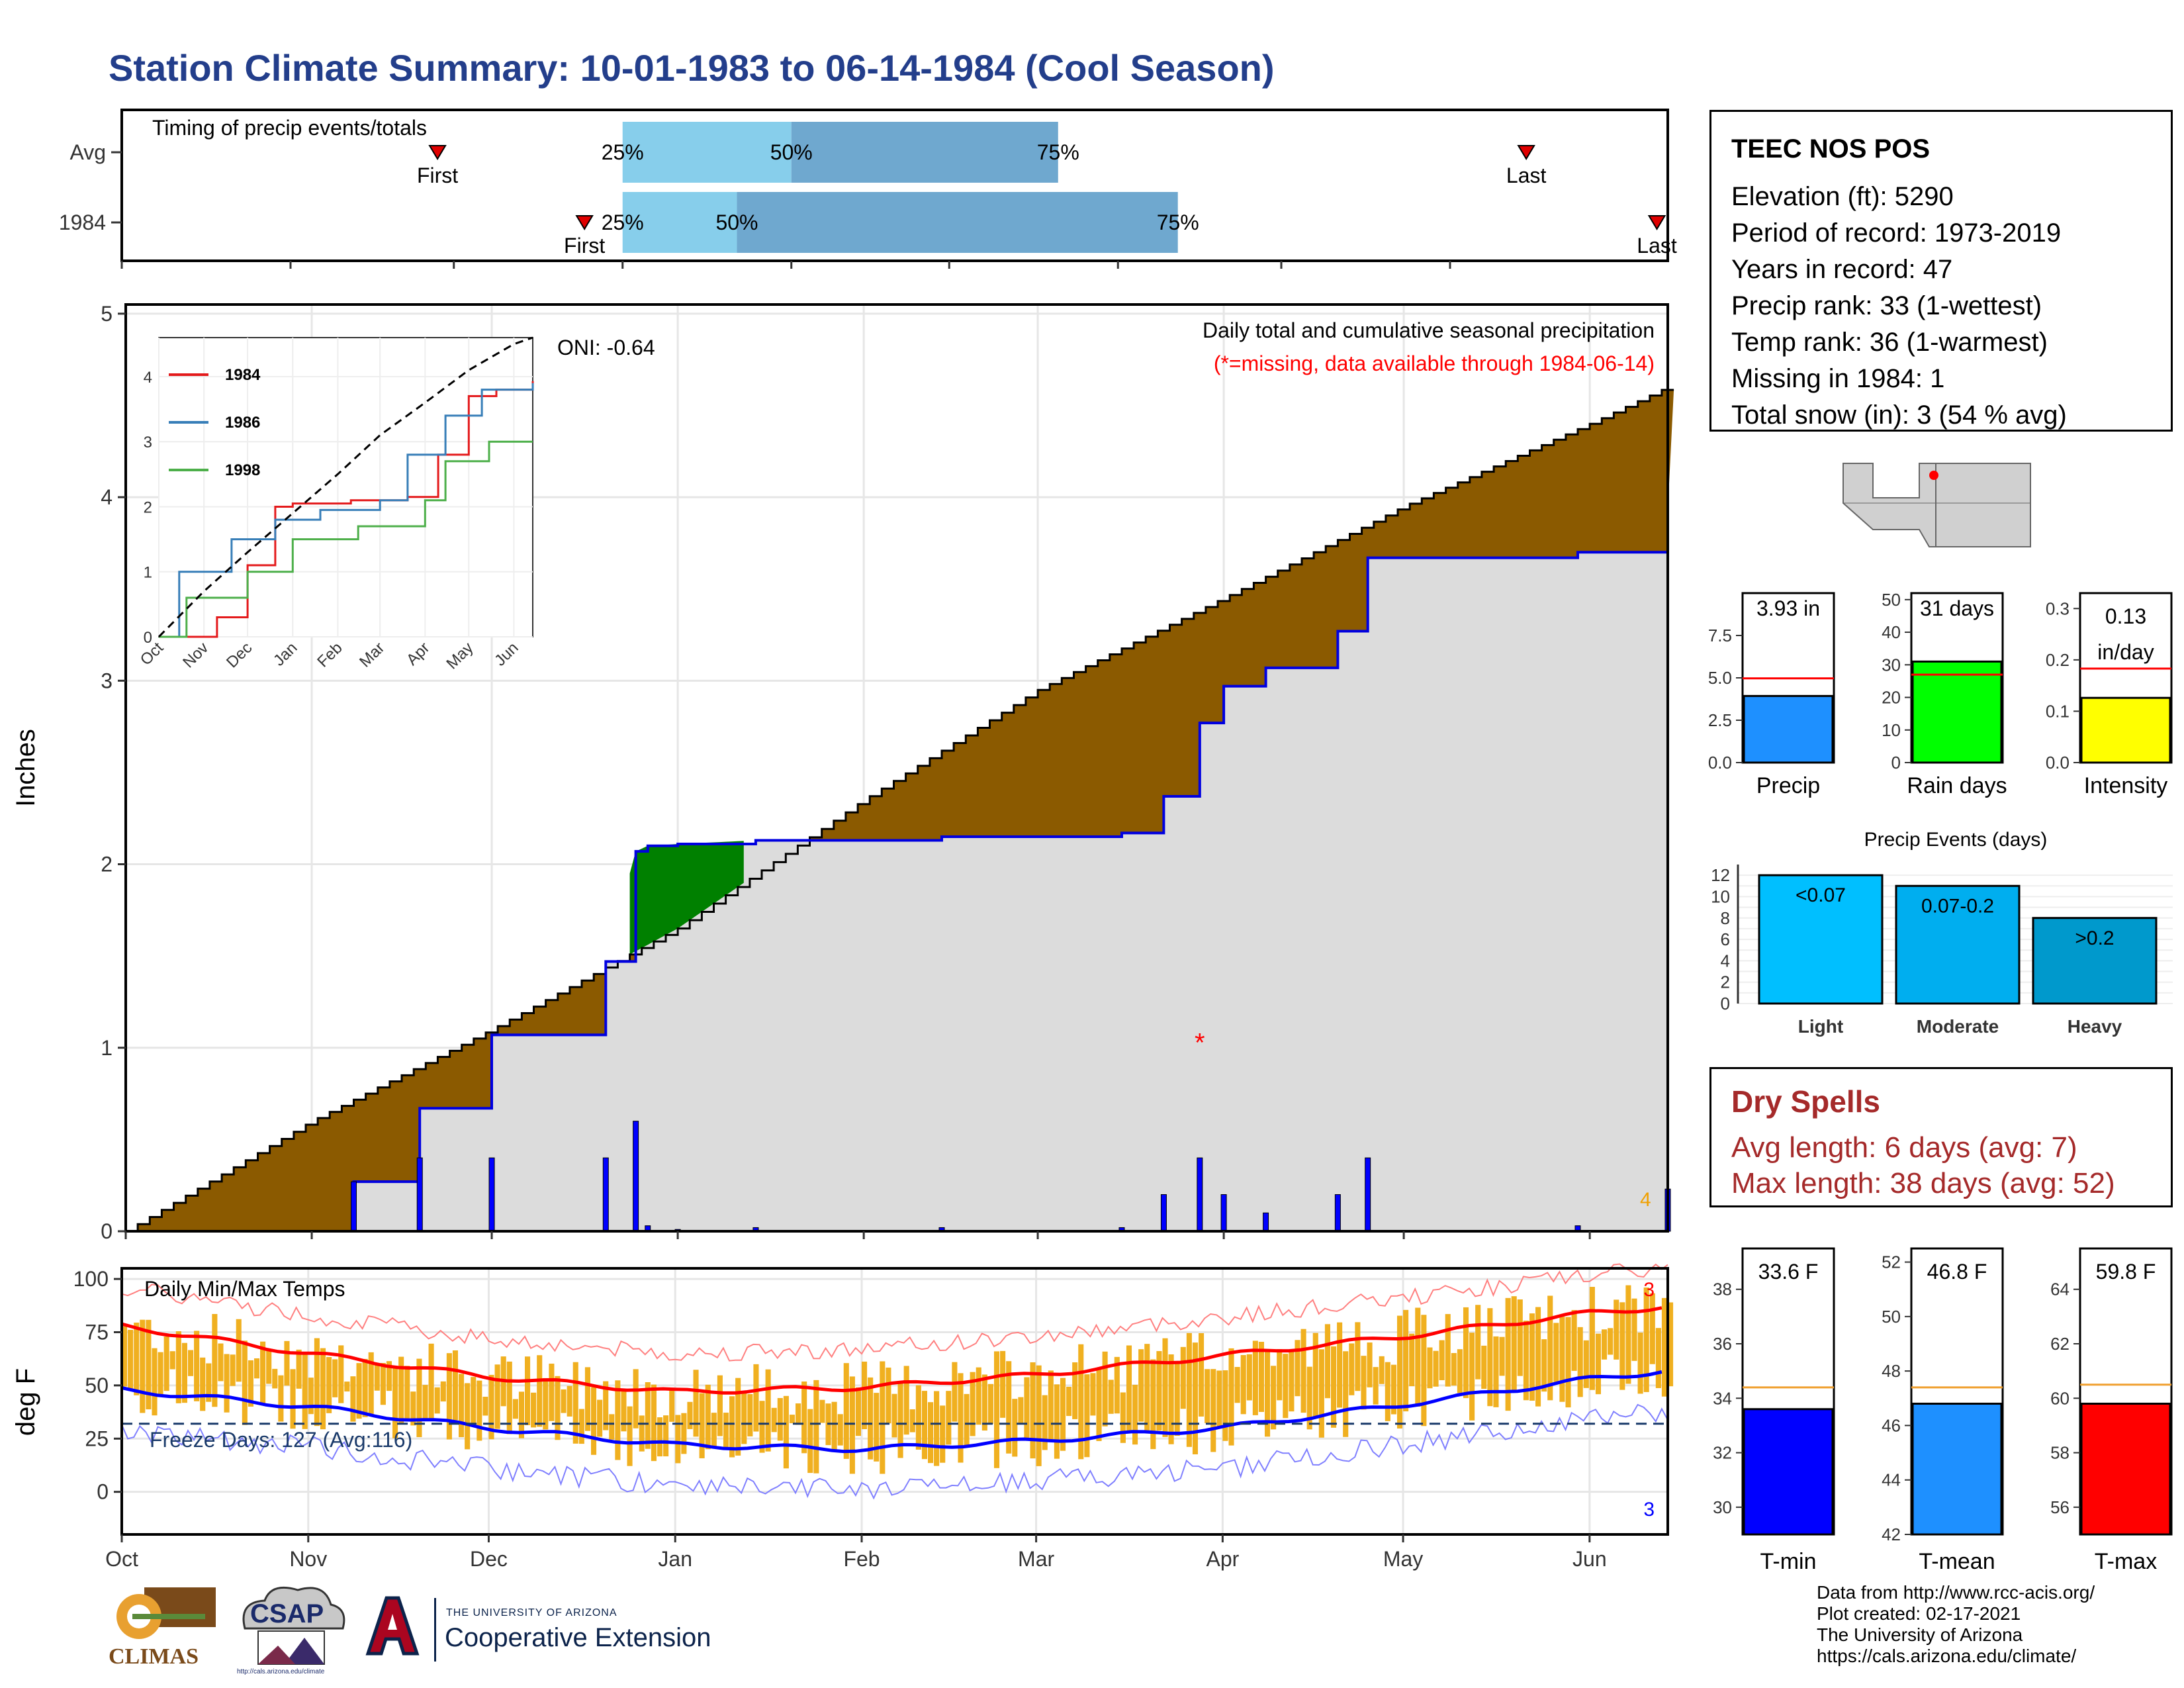  What do you see at coordinates (1891, 632) in the screenshot?
I see `mini-bar-y-tick-label: 40` at bounding box center [1891, 632].